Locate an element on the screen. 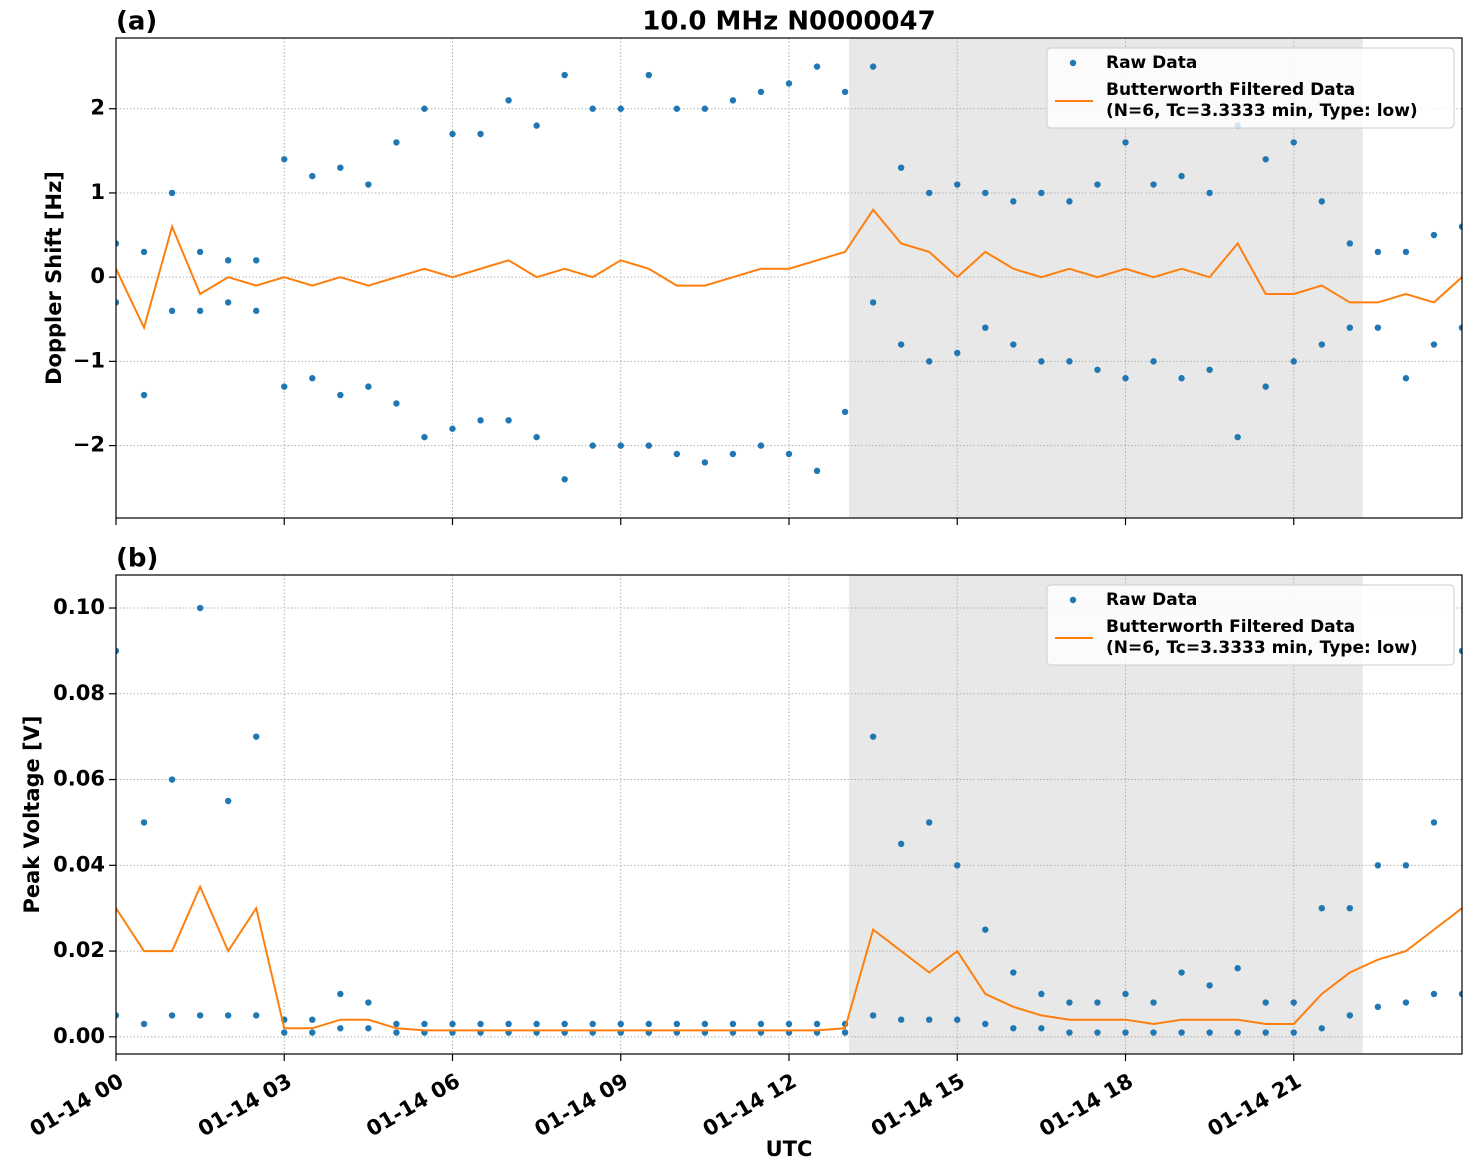  x-tick-label: 01-14 06 is located at coordinates (413, 1105).